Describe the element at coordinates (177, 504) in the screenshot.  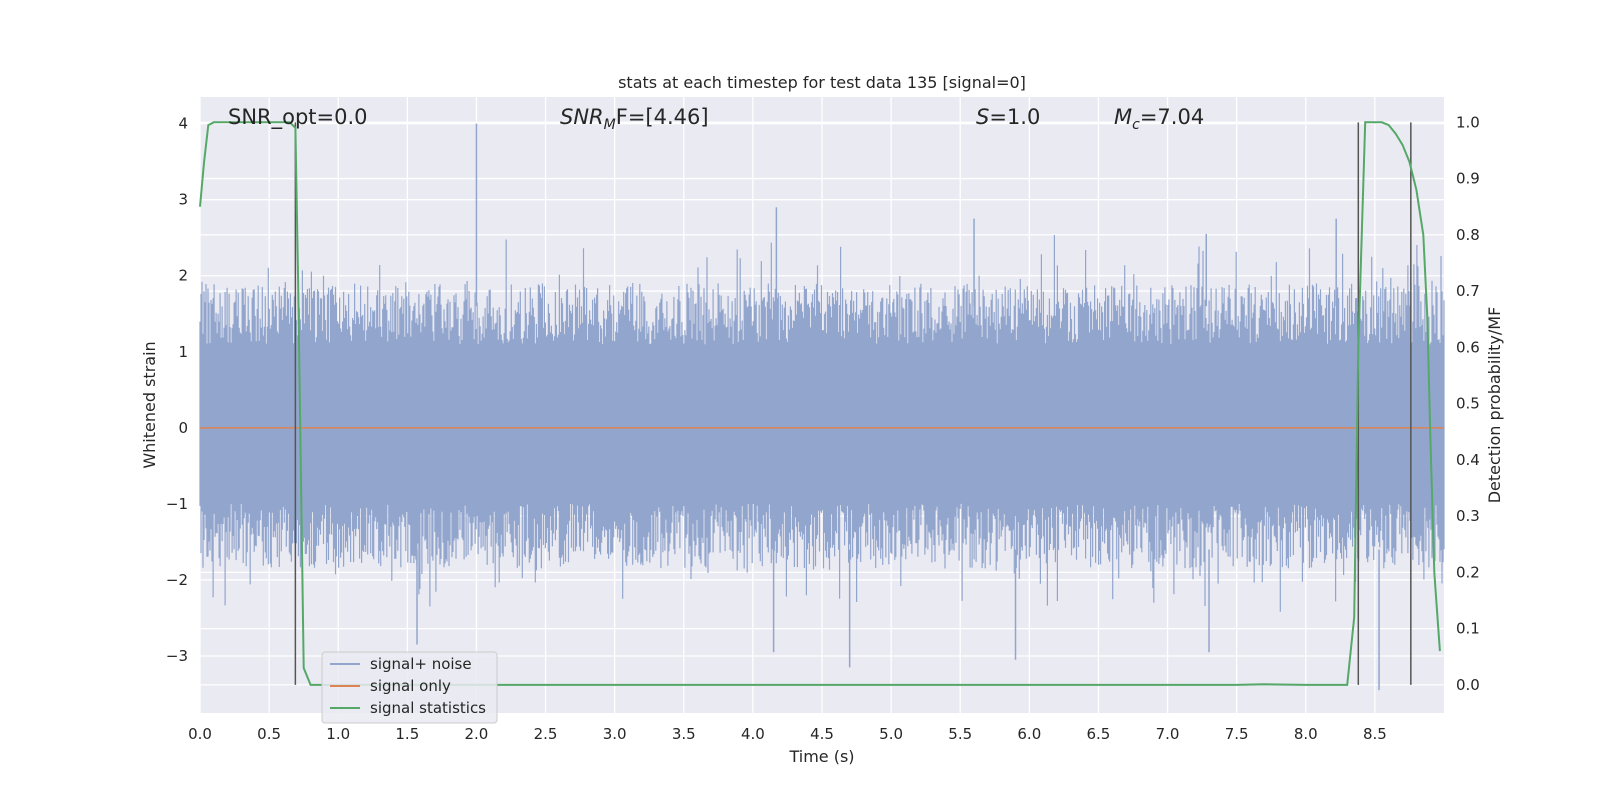
I see `y-tick-label-5: −1` at that location.